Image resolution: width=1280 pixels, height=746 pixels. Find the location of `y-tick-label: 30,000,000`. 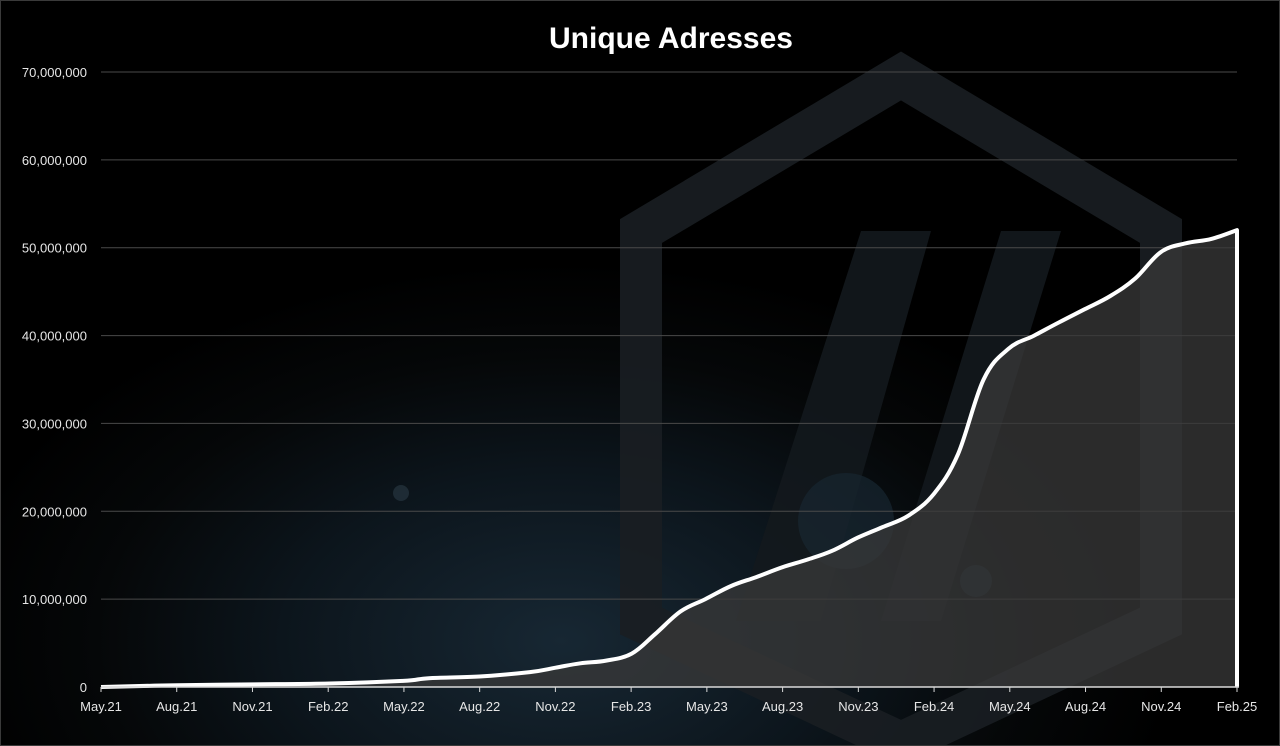

y-tick-label: 30,000,000 is located at coordinates (54, 423).